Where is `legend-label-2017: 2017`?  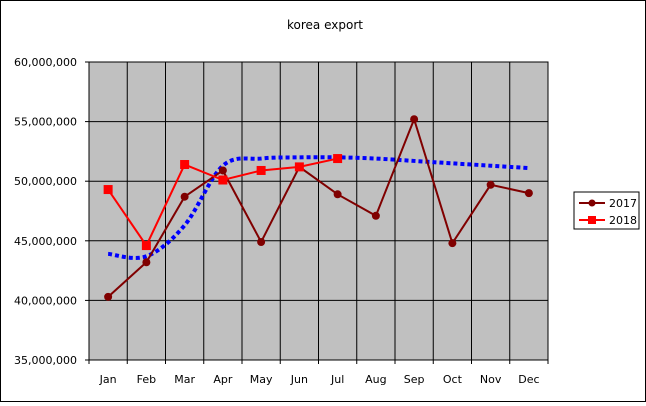
legend-label-2017: 2017 is located at coordinates (623, 203).